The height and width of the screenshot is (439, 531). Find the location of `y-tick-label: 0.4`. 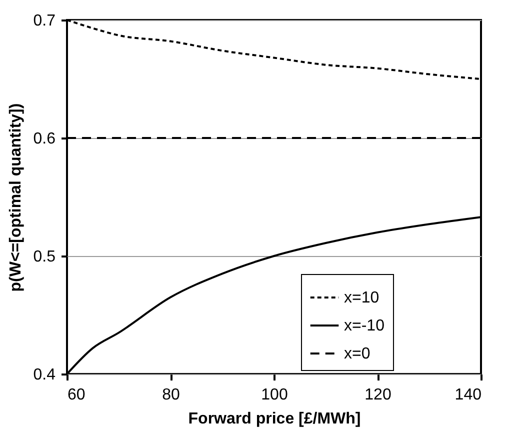

y-tick-label: 0.4 is located at coordinates (44, 375).